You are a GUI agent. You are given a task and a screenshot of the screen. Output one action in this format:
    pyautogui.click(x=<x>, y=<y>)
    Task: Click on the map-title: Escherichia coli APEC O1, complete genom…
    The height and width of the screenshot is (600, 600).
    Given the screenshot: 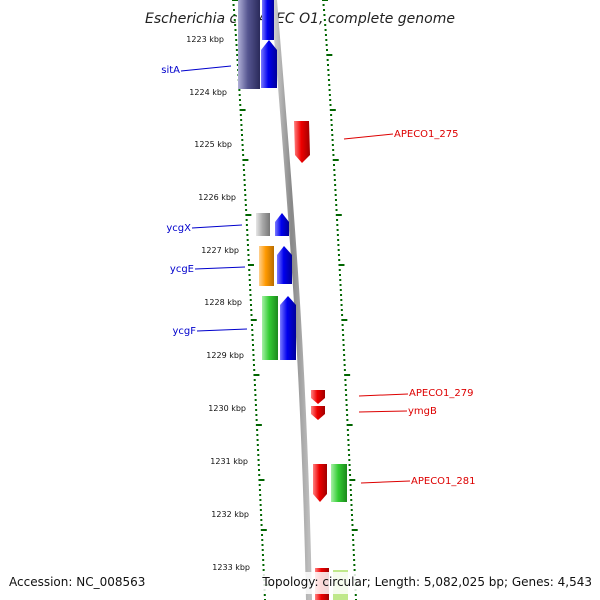 What is the action you would take?
    pyautogui.click(x=300, y=19)
    